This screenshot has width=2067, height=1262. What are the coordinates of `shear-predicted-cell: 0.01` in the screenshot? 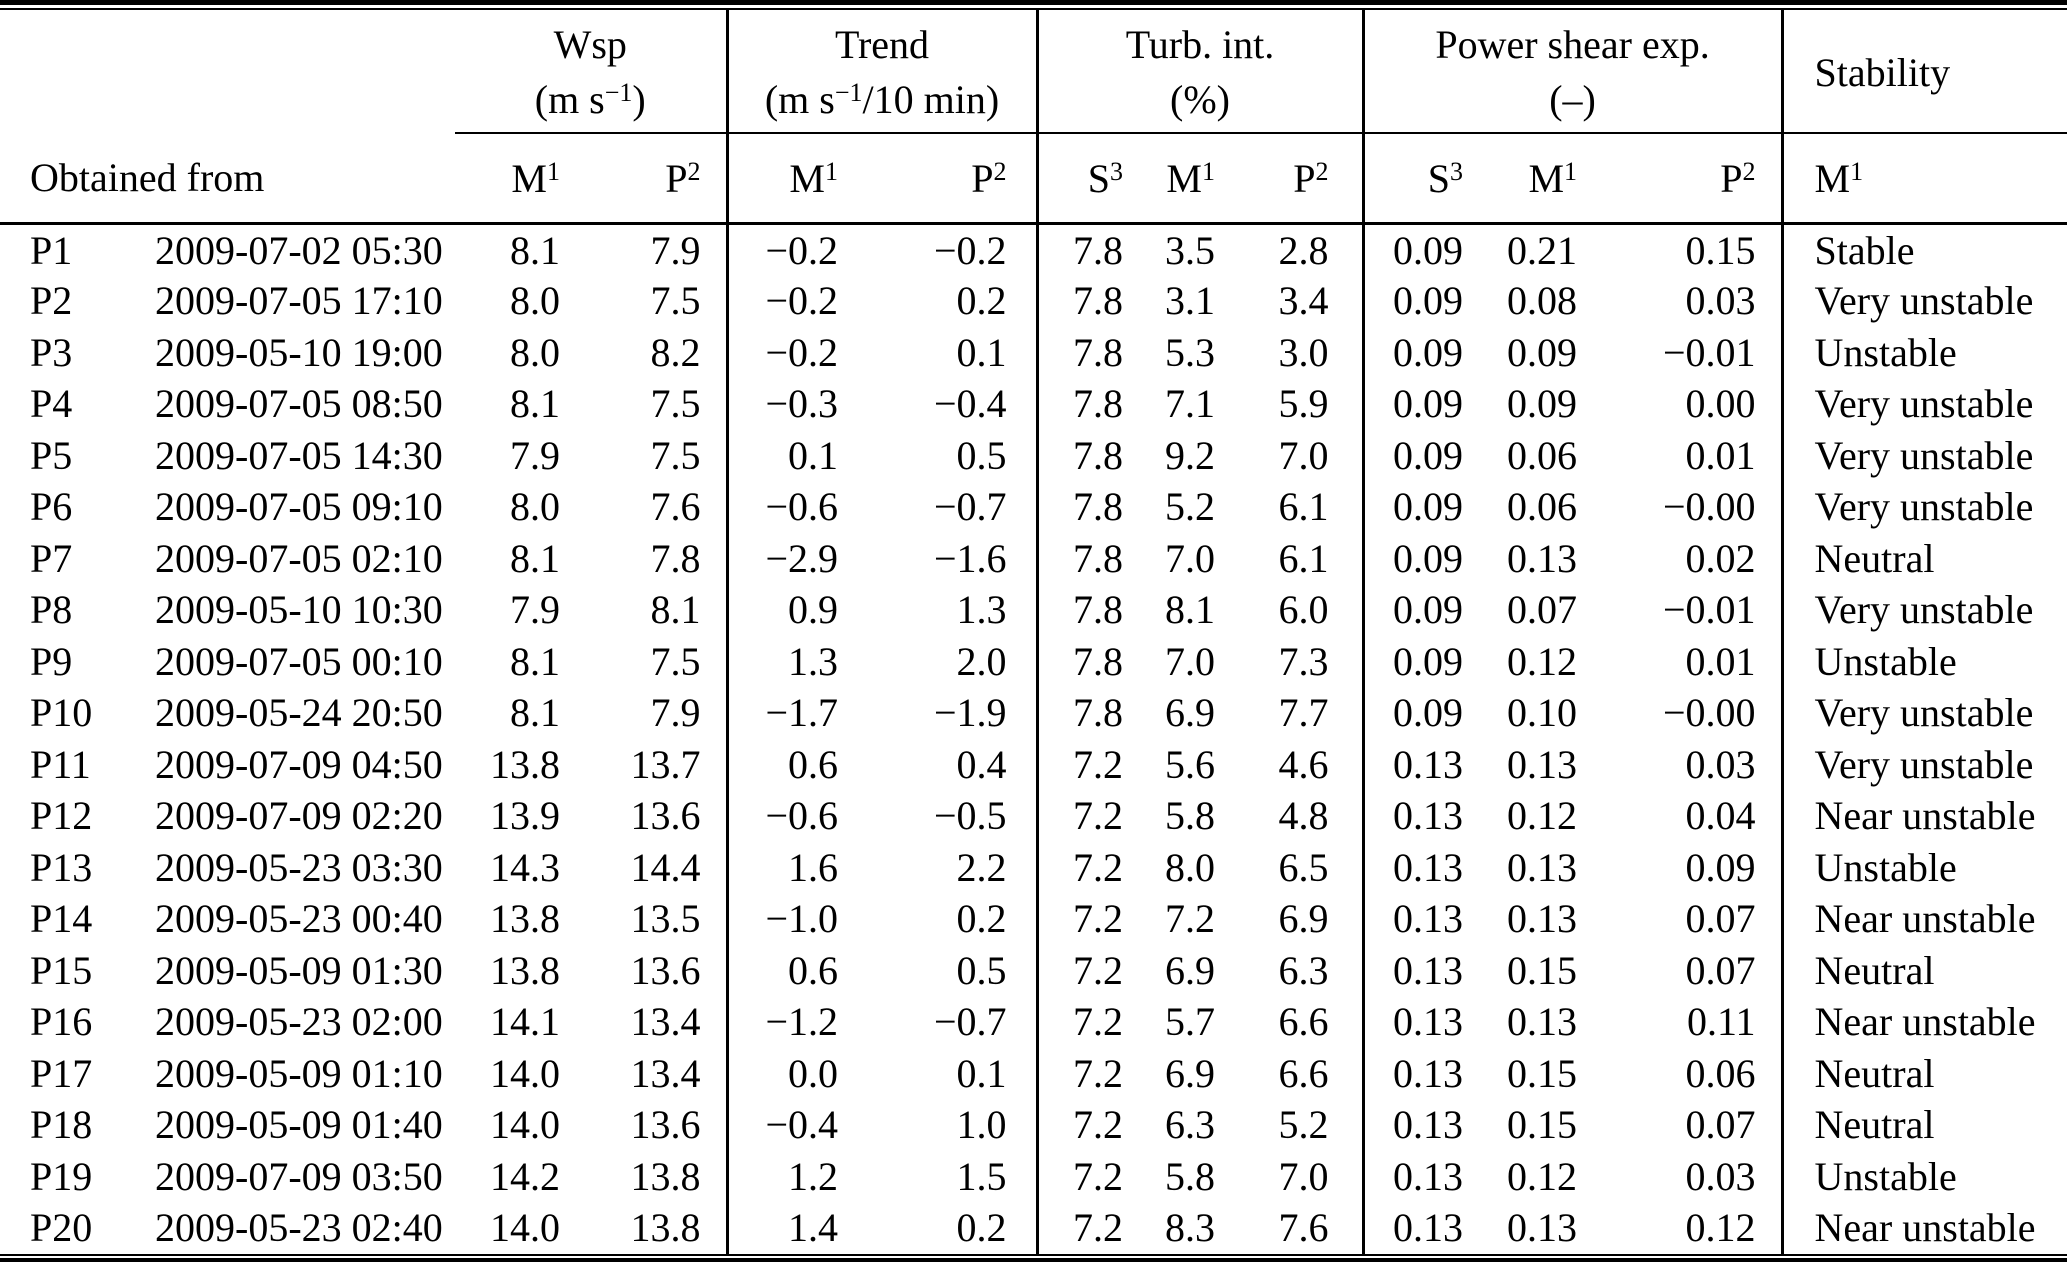 It's located at (1680, 661).